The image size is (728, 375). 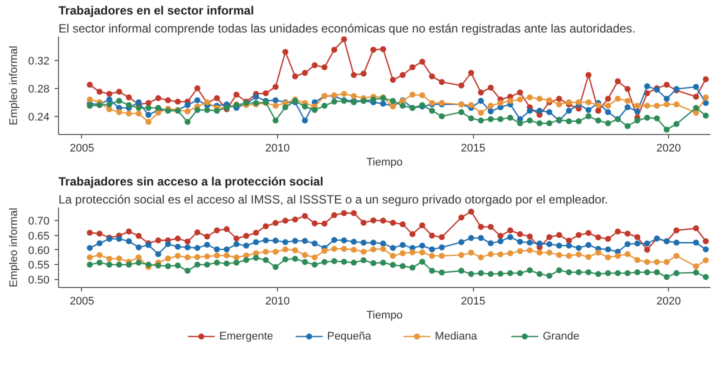 I want to click on y-tick-label: 0.55, so click(x=39, y=266).